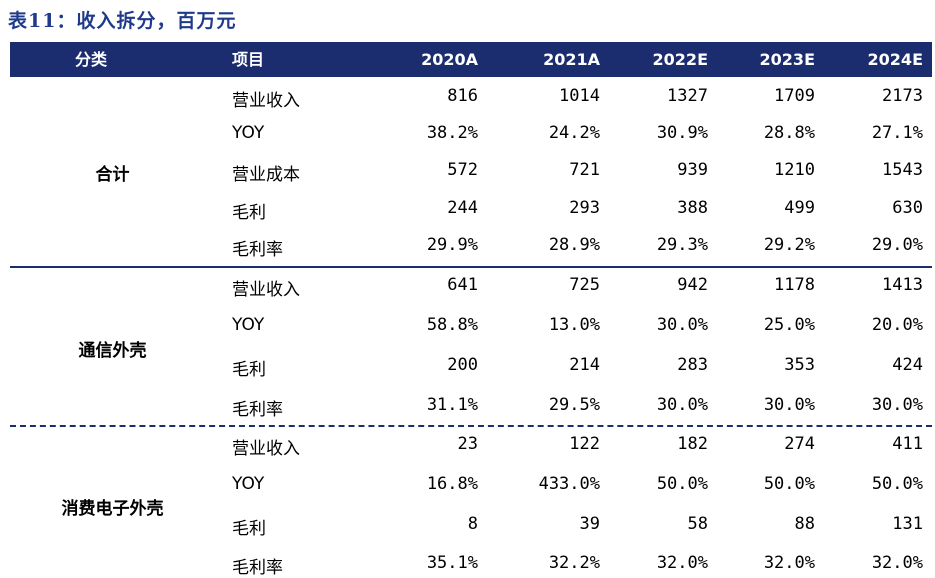 The height and width of the screenshot is (578, 935). What do you see at coordinates (452, 325) in the screenshot?
I see `cell-value: 58.8%` at bounding box center [452, 325].